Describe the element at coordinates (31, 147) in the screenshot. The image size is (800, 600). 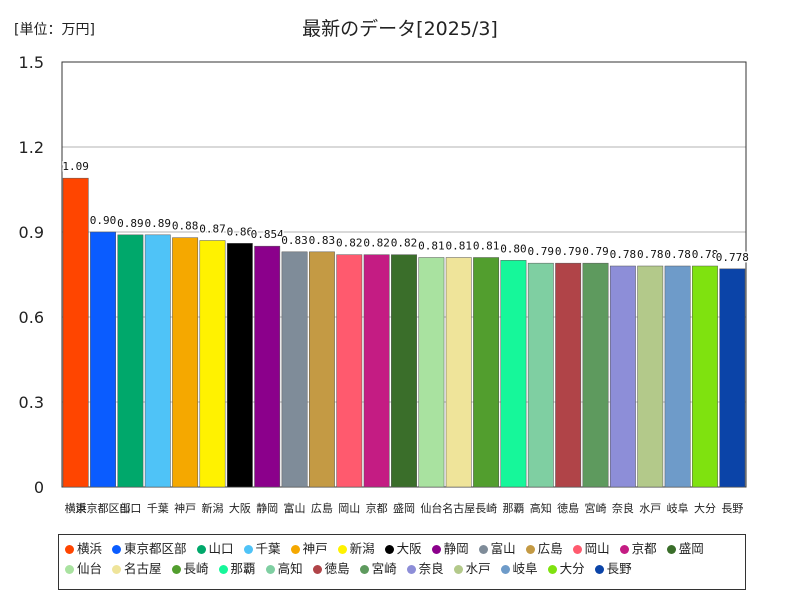
I see `y-tick-label: 1.2` at that location.